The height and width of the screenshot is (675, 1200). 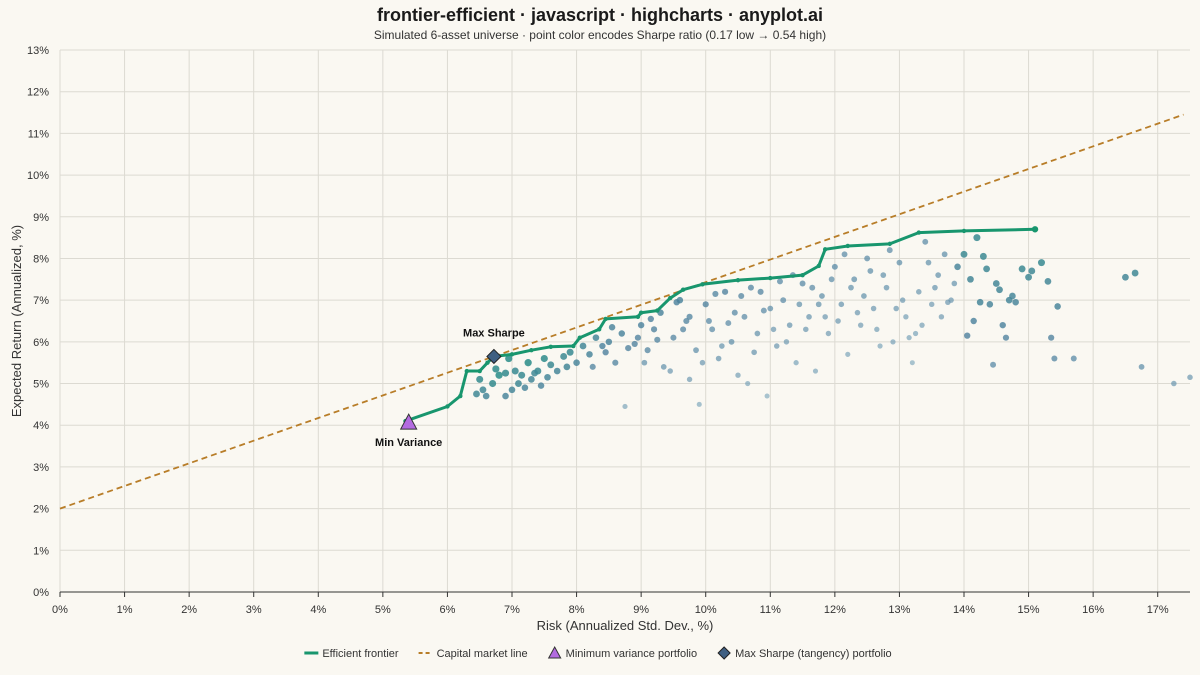 I want to click on x-tick-label: 13%, so click(x=899, y=610).